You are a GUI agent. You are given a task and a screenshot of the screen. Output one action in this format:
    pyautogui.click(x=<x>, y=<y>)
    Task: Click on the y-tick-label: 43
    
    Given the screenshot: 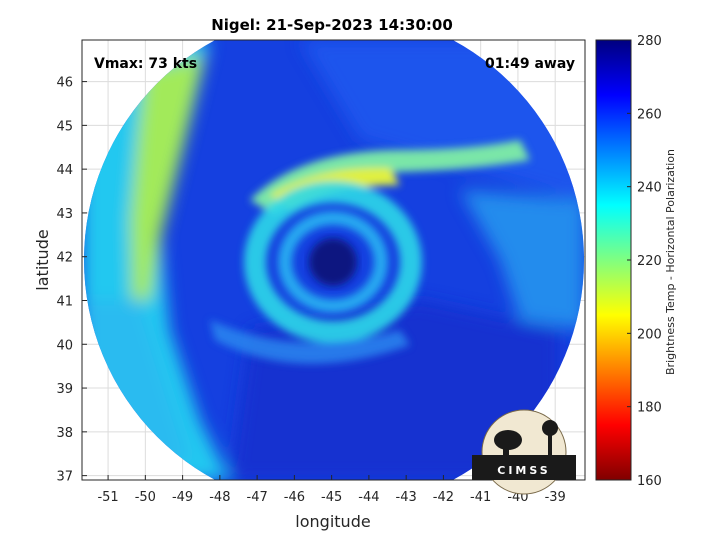 What is the action you would take?
    pyautogui.click(x=64, y=214)
    